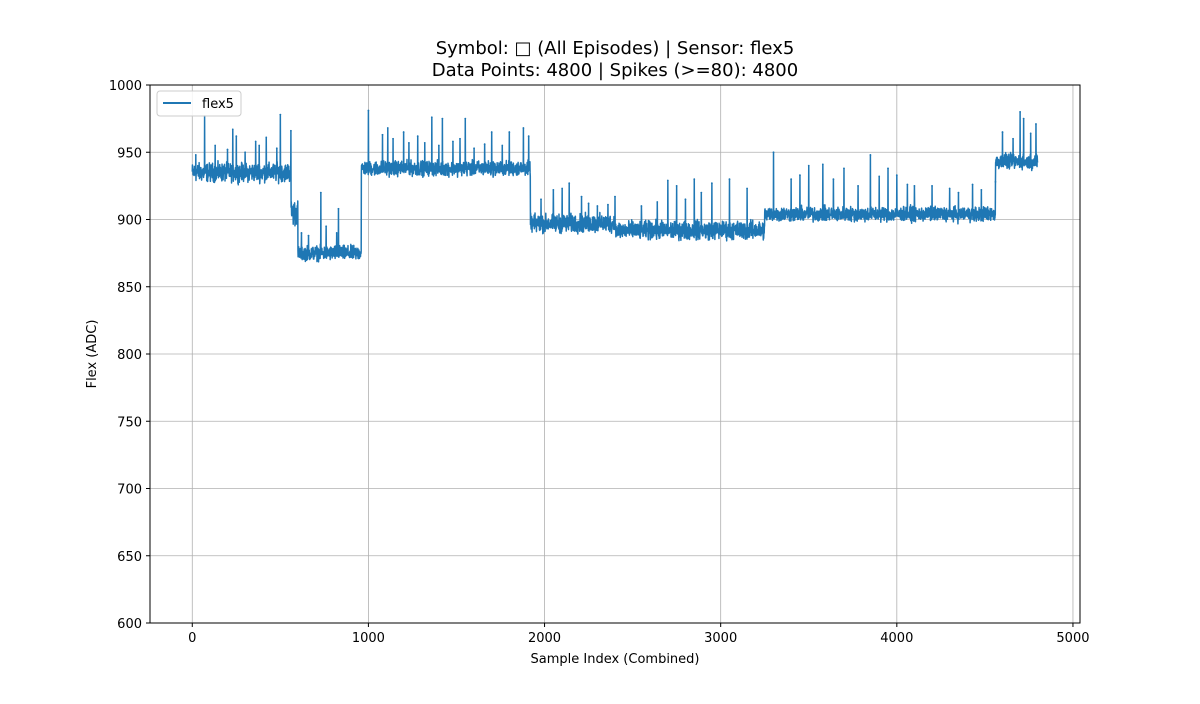 The image size is (1200, 704). I want to click on y-tick-label: 1000, so click(125, 86).